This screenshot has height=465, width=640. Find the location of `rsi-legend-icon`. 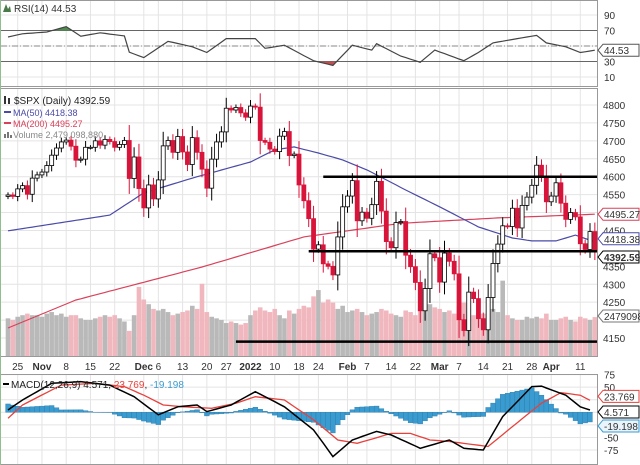

rsi-legend-icon is located at coordinates (7, 8).